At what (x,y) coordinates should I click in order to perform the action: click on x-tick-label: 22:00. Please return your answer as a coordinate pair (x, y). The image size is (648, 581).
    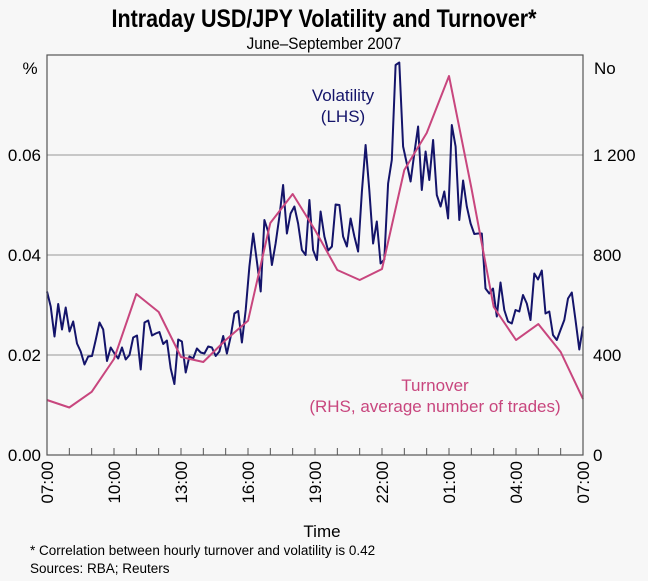
    Looking at the image, I should click on (382, 482).